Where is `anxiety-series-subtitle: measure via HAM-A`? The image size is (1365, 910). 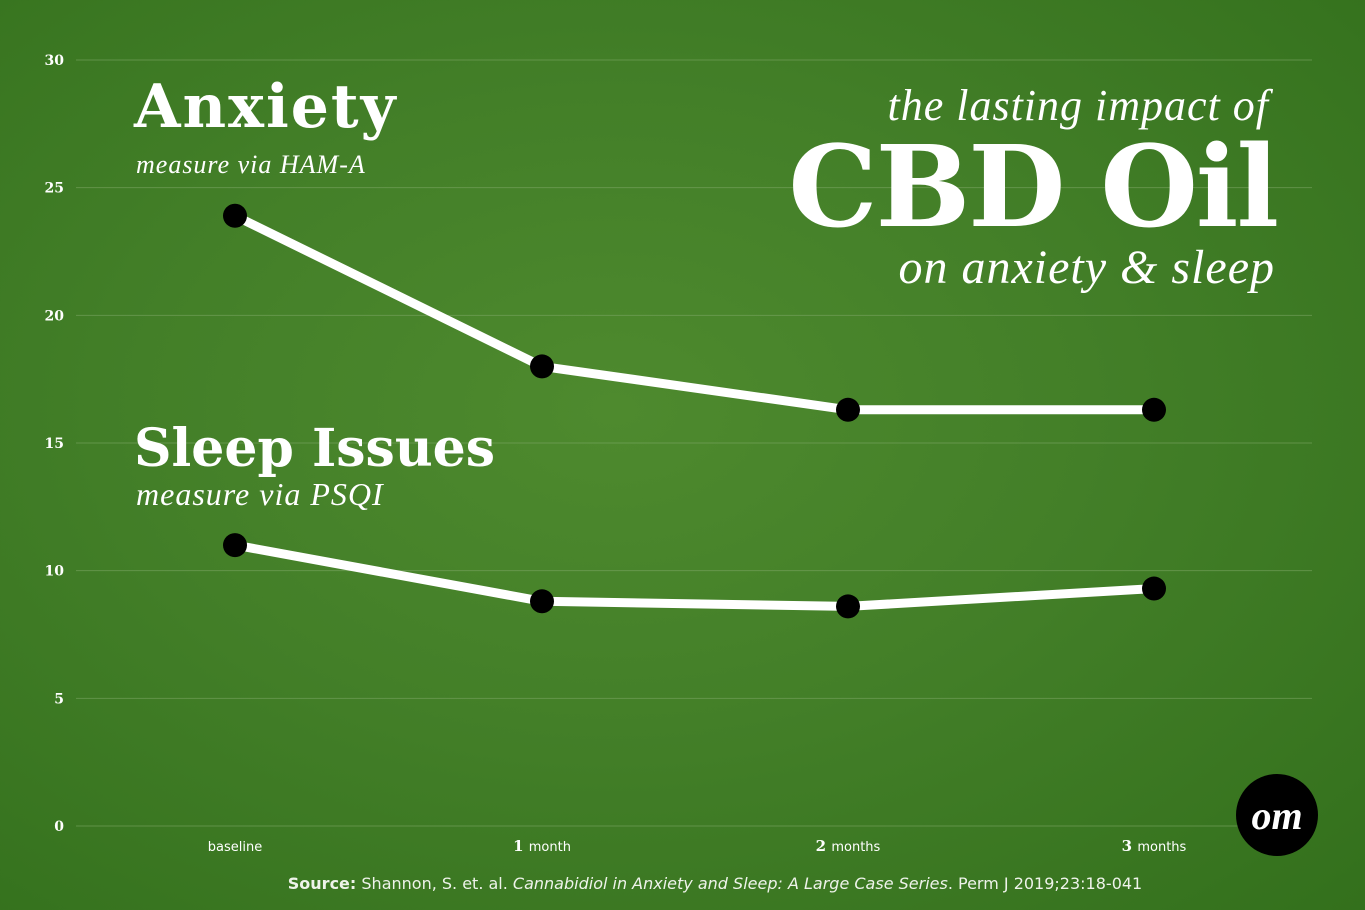 anxiety-series-subtitle: measure via HAM-A is located at coordinates (251, 164).